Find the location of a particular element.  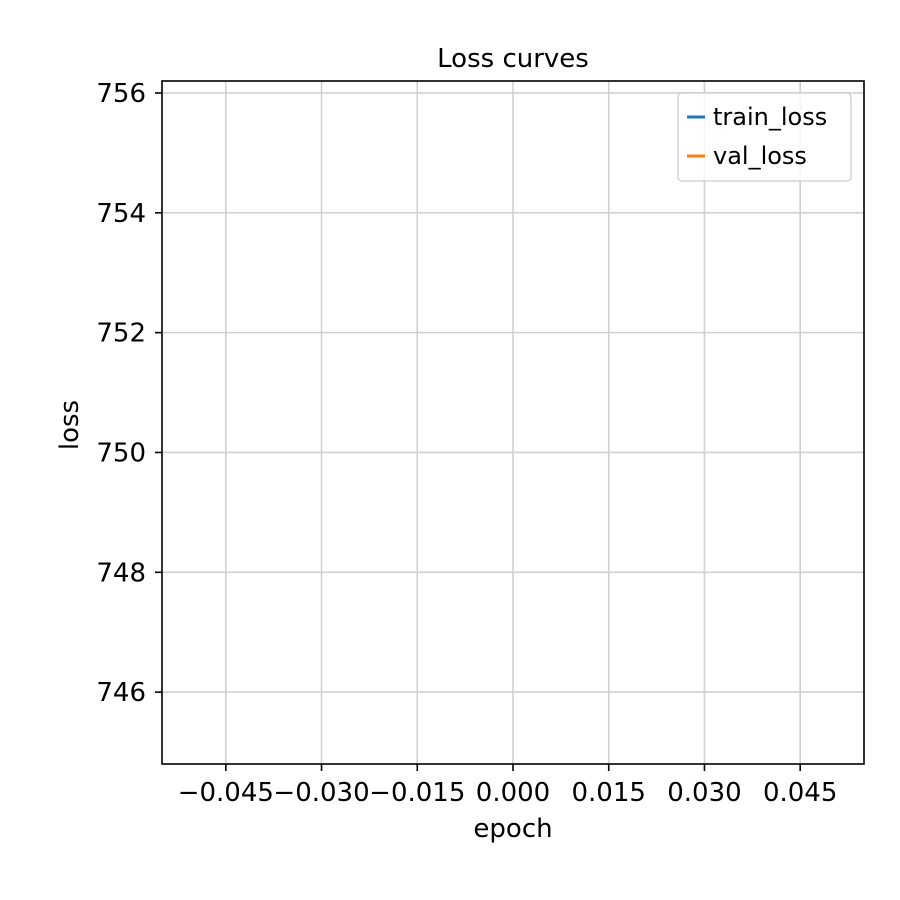

legend: train_loss val_loss is located at coordinates (764, 137).